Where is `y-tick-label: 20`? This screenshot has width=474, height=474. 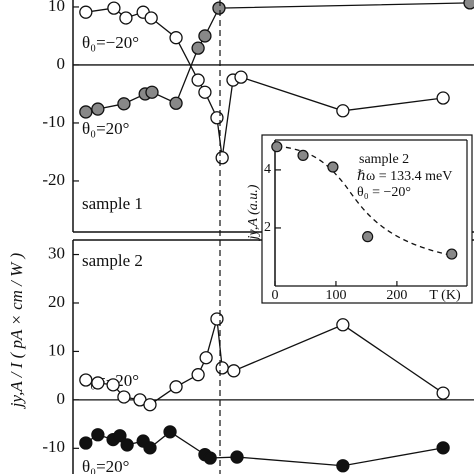 y-tick-label: 20 is located at coordinates (56, 301).